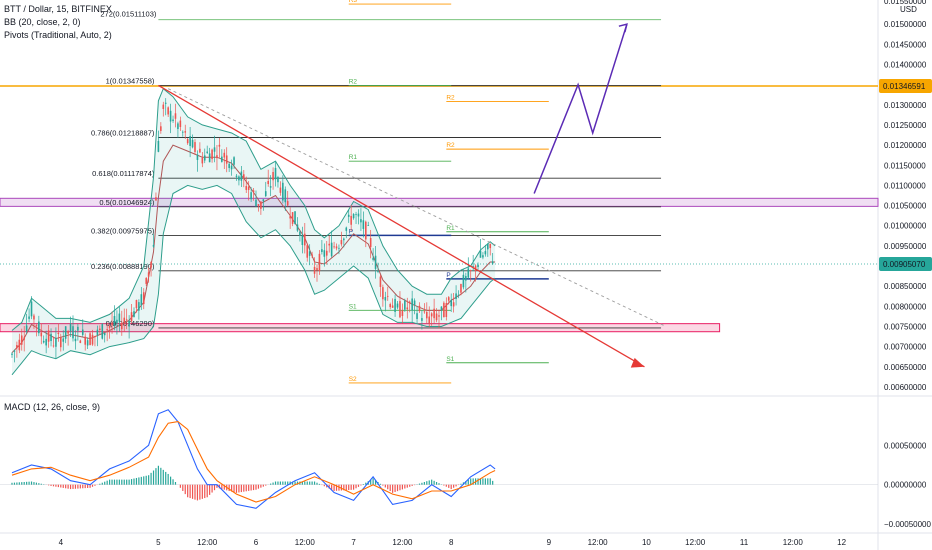 This screenshot has height=550, width=932. What do you see at coordinates (905, 185) in the screenshot?
I see `price-axis-tick-8: 0.01100000` at bounding box center [905, 185].